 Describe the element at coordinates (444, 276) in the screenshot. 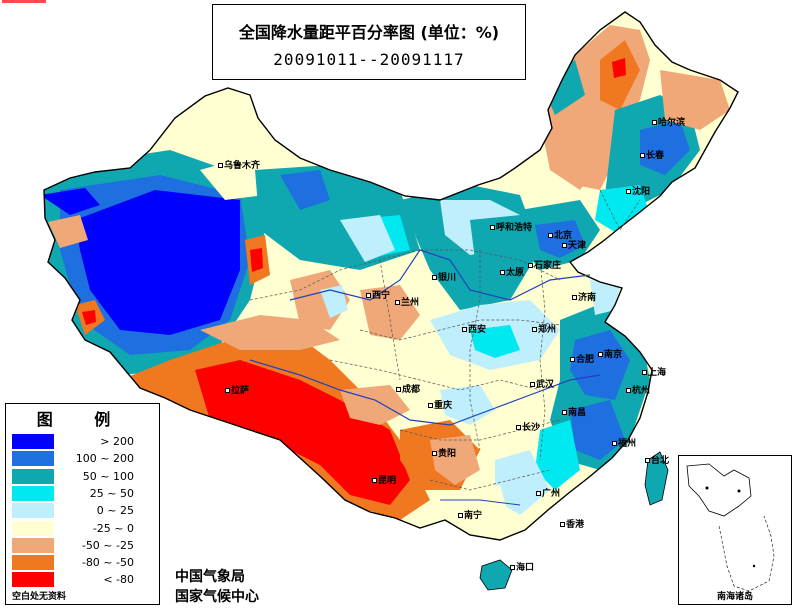

I see `city-label: 银川` at that location.